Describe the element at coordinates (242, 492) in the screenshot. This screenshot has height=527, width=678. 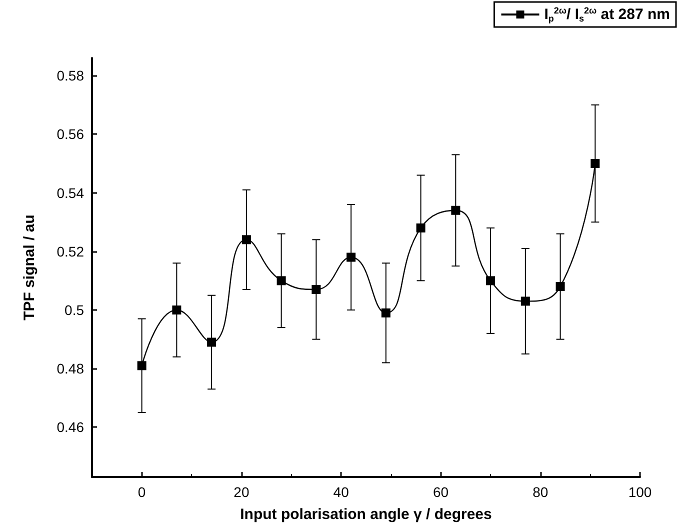
I see `x-tick-label: 20` at that location.